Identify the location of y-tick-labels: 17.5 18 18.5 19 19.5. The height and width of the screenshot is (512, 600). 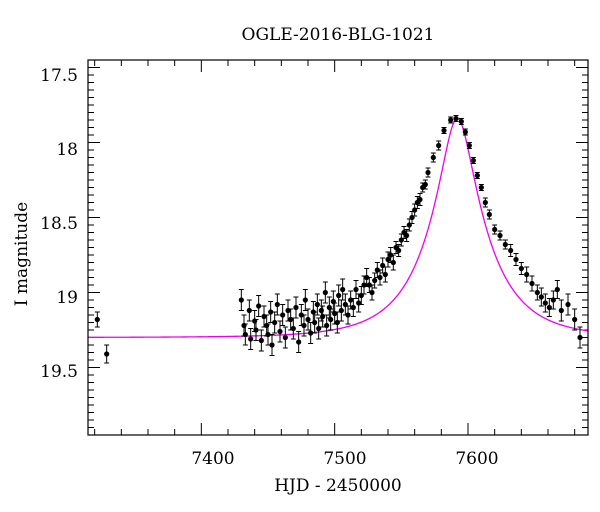
(59, 224).